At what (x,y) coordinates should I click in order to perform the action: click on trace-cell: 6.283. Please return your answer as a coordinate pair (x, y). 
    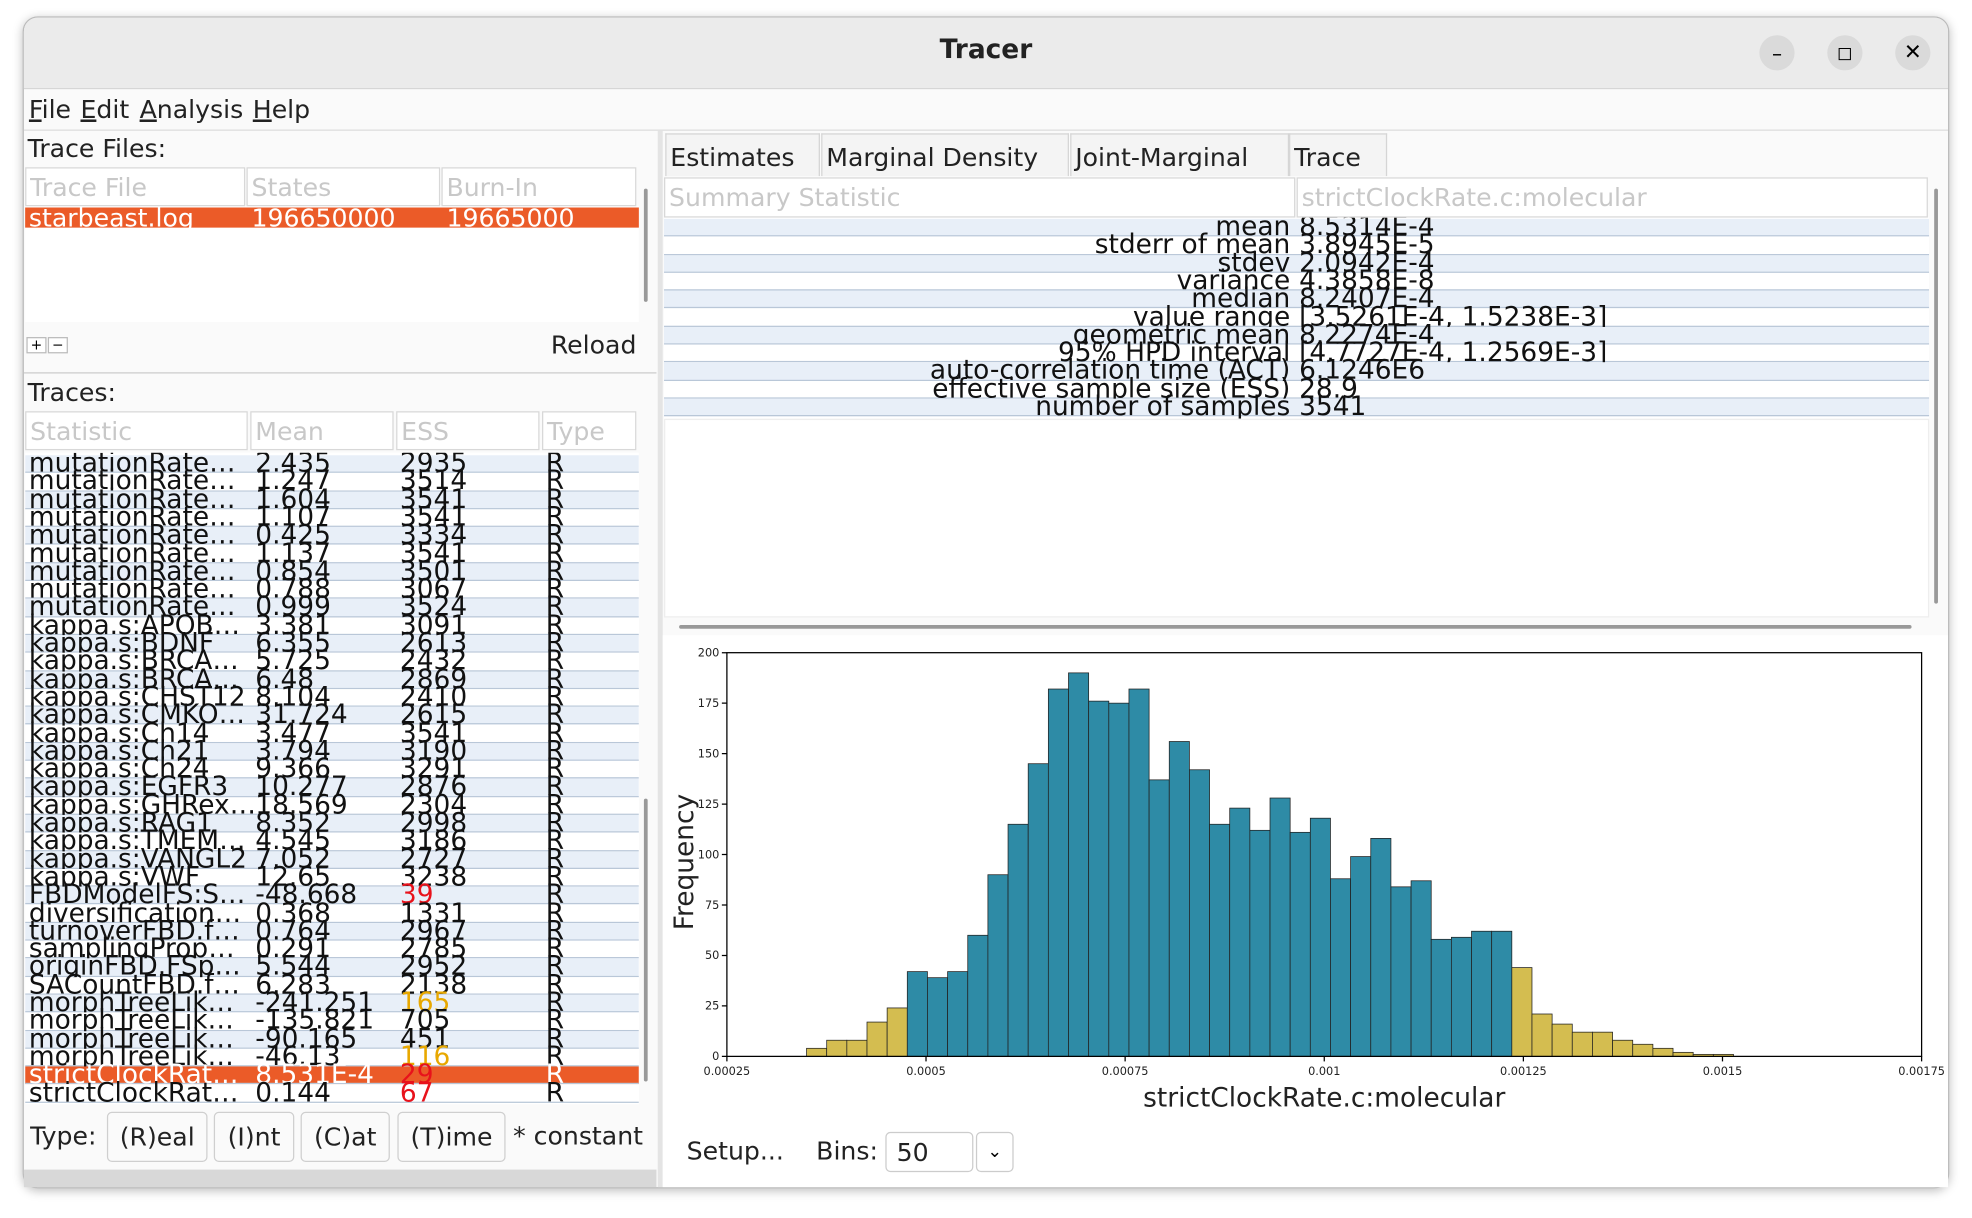
    Looking at the image, I should click on (293, 984).